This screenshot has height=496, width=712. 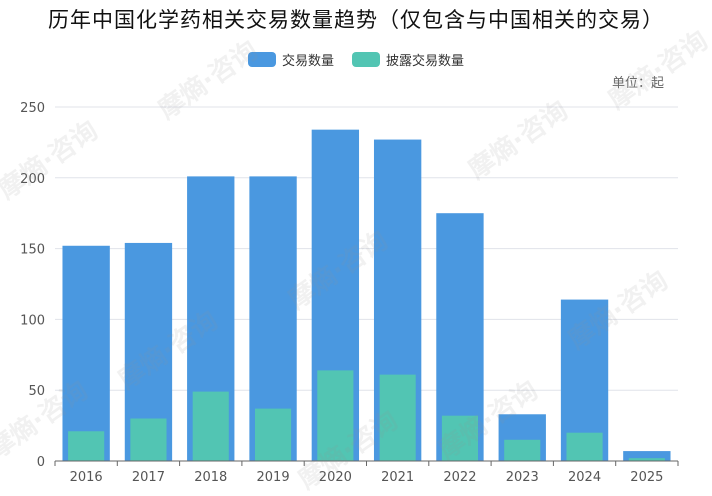 What do you see at coordinates (32, 179) in the screenshot?
I see `y-tick-label: 200` at bounding box center [32, 179].